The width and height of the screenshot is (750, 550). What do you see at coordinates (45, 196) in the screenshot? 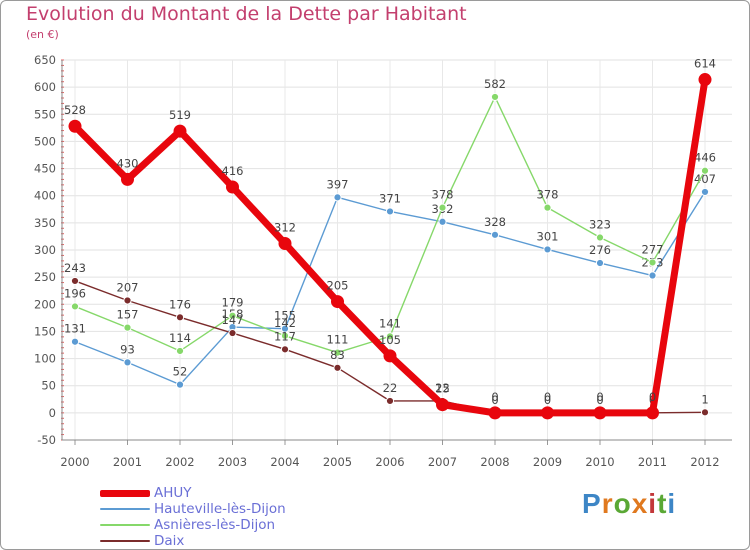
I see `y-tick-label: 400` at bounding box center [45, 196].